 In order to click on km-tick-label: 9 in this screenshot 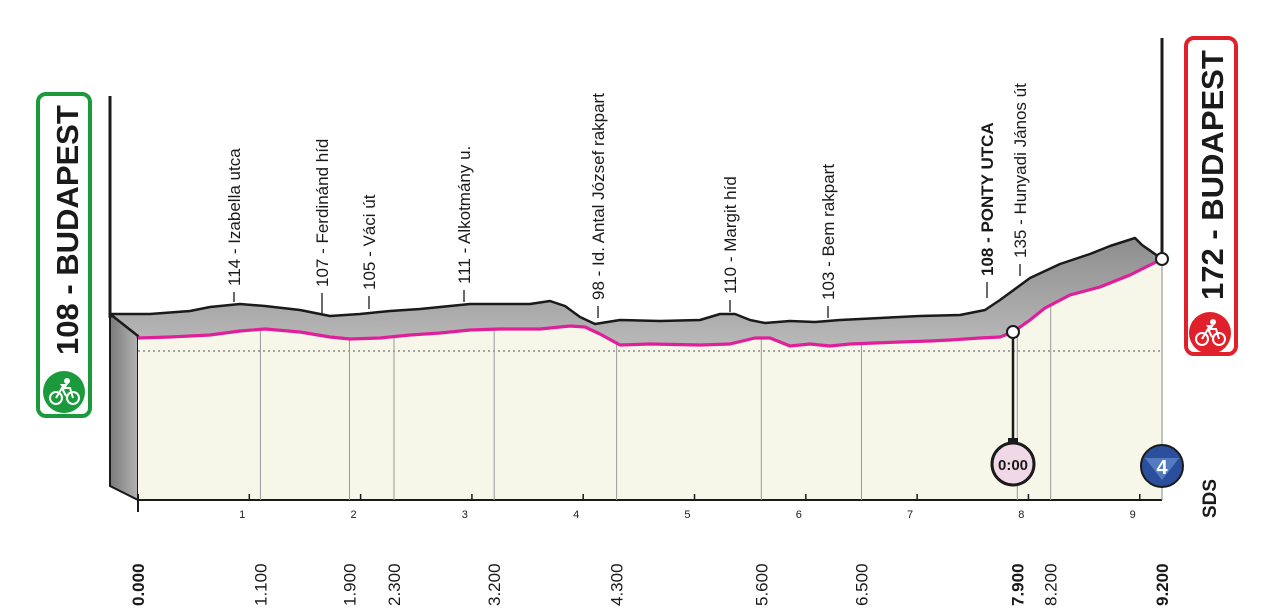, I will do `click(1133, 515)`.